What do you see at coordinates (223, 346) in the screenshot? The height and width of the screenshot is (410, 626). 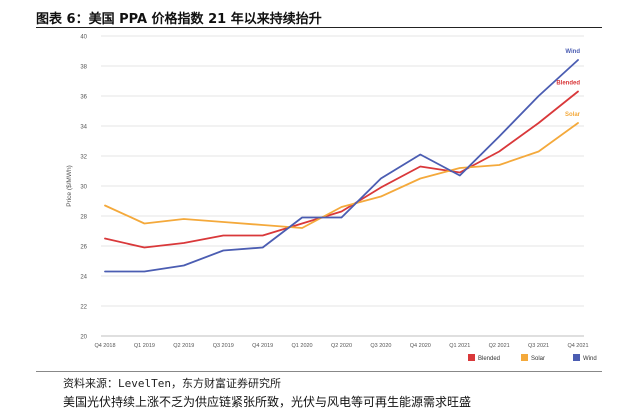 I see `x-tick-label: Q3 2019` at bounding box center [223, 346].